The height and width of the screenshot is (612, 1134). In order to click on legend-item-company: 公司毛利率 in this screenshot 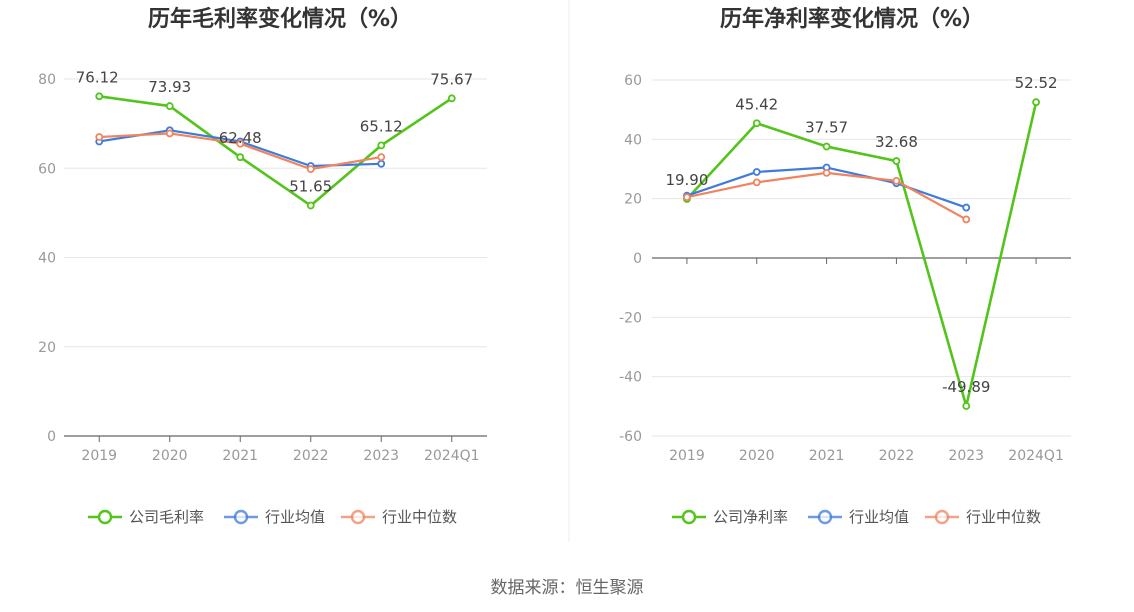, I will do `click(146, 517)`.